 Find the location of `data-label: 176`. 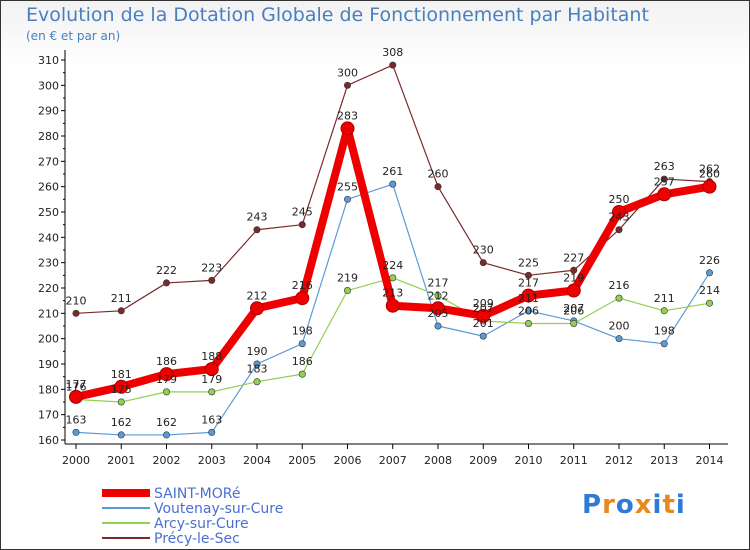

data-label: 176 is located at coordinates (76, 386).